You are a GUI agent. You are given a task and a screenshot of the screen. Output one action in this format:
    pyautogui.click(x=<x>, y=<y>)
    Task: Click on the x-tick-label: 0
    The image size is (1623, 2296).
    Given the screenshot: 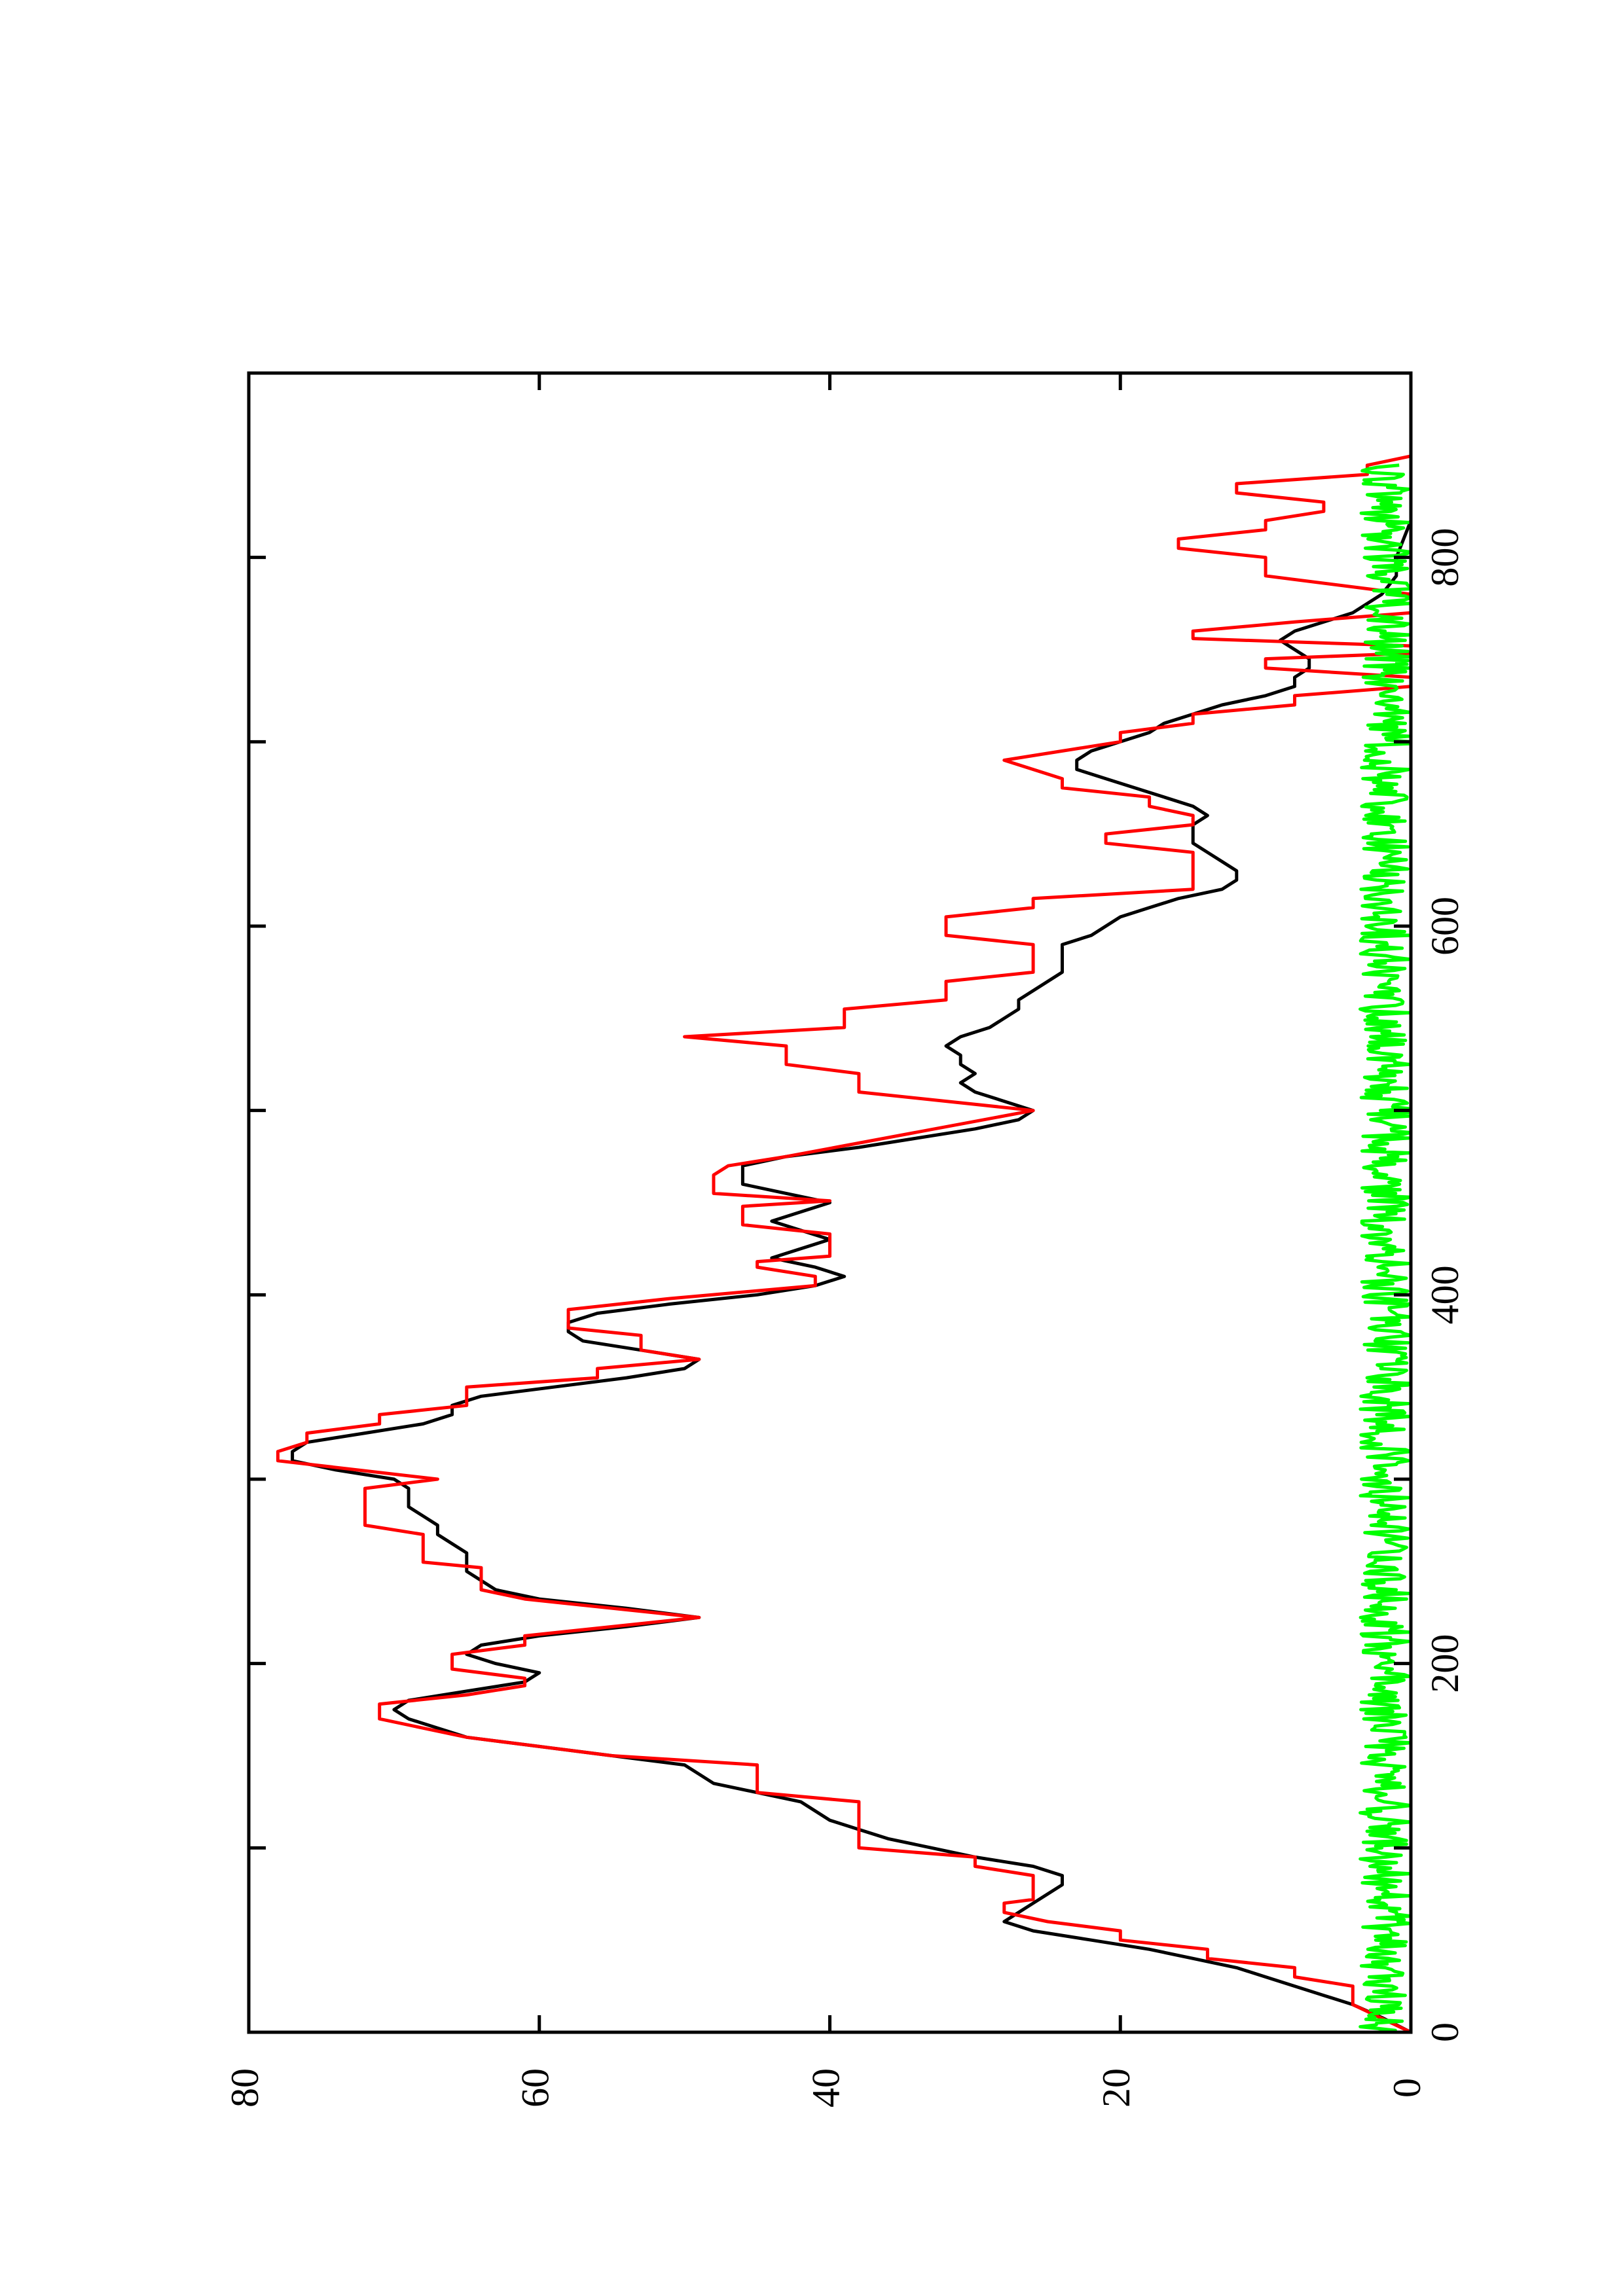 What is the action you would take?
    pyautogui.click(x=1445, y=2032)
    